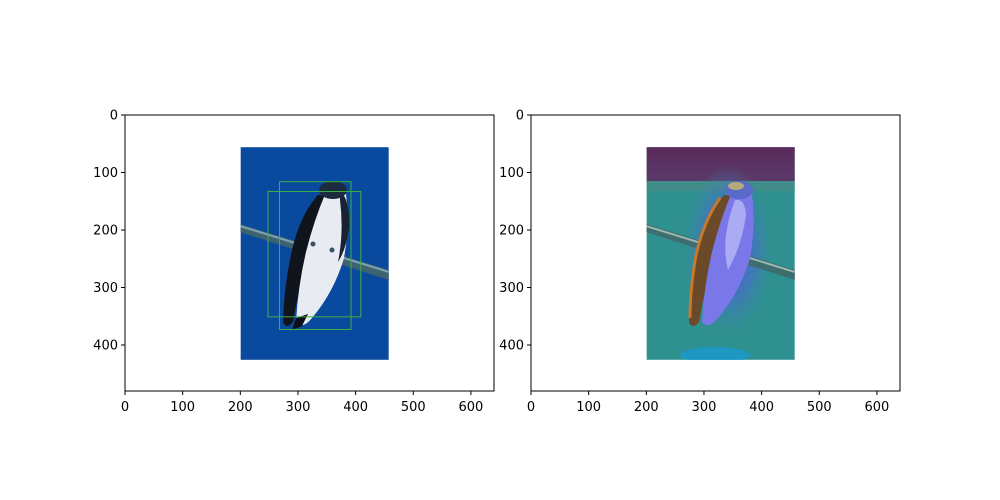 The width and height of the screenshot is (1000, 500). I want to click on left-x-tick-label: 500, so click(413, 407).